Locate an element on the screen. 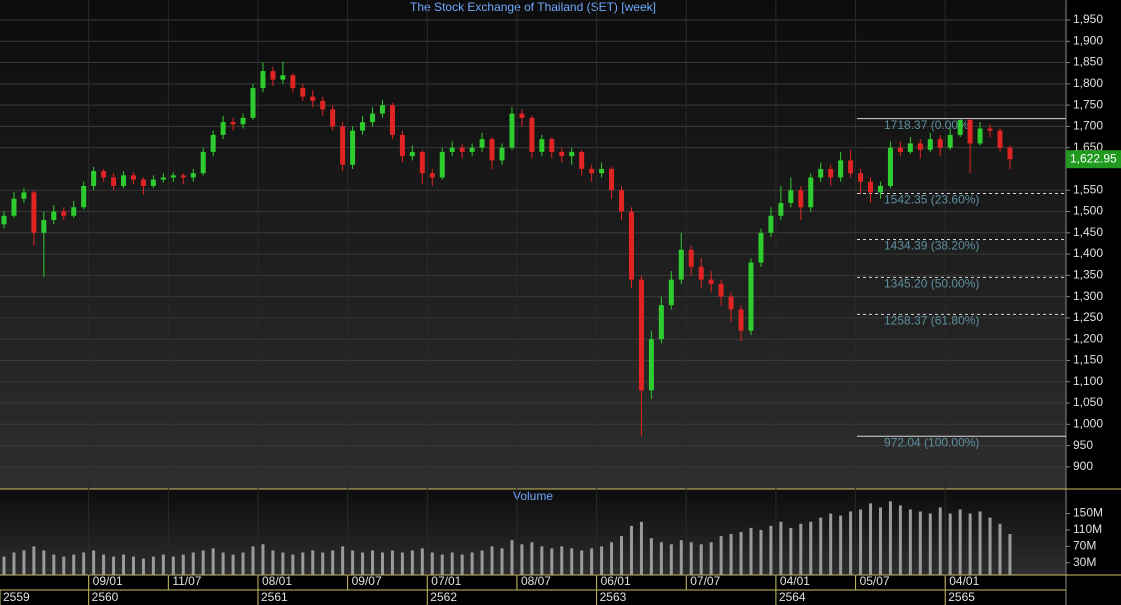 The height and width of the screenshot is (605, 1121). y-tick-label: 950 is located at coordinates (1083, 445).